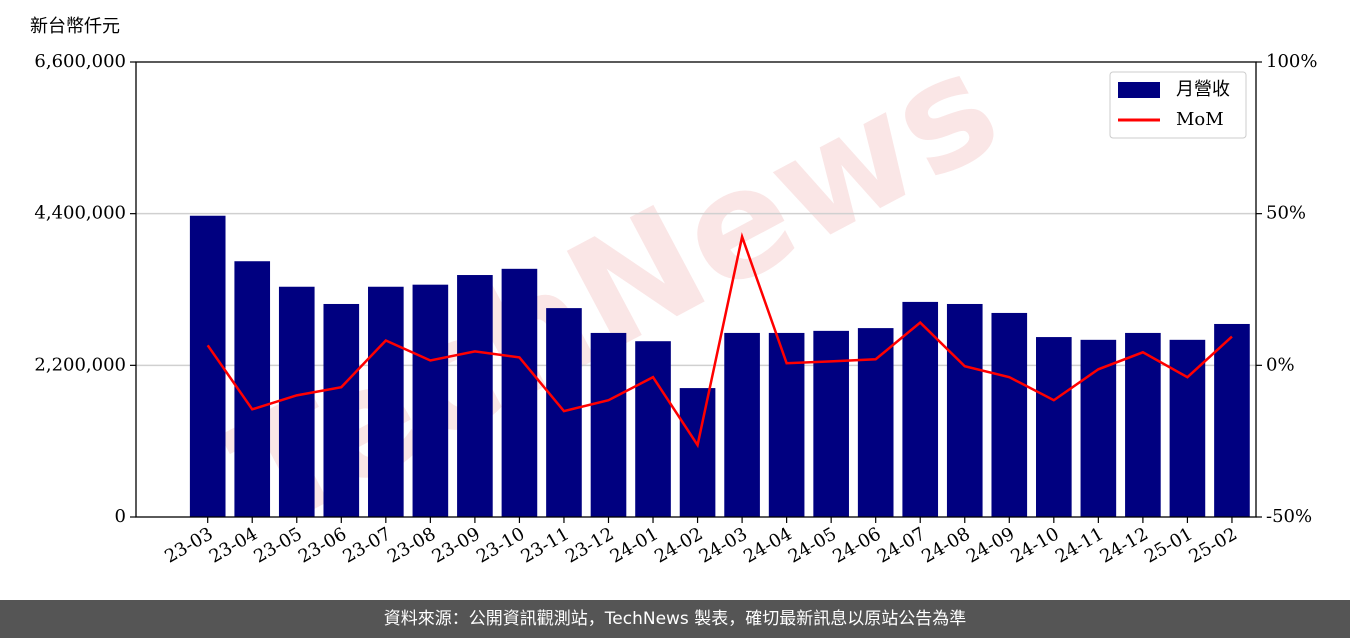  Describe the element at coordinates (589, 545) in the screenshot. I see `x-tick-label: 23-12` at that location.